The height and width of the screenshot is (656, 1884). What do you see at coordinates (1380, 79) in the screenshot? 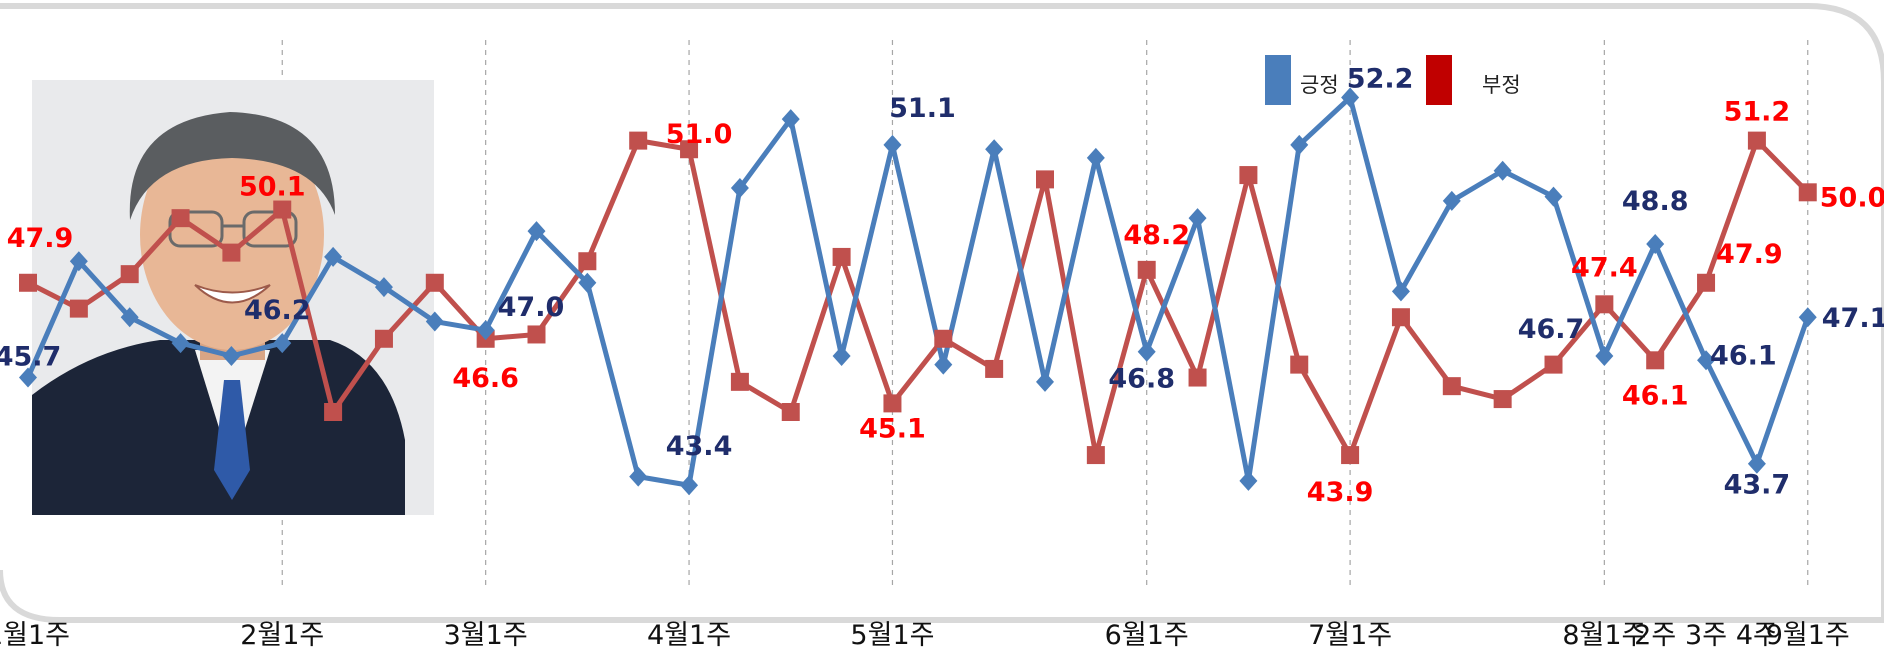
I see `positive-data-label: 52.2` at bounding box center [1380, 79].